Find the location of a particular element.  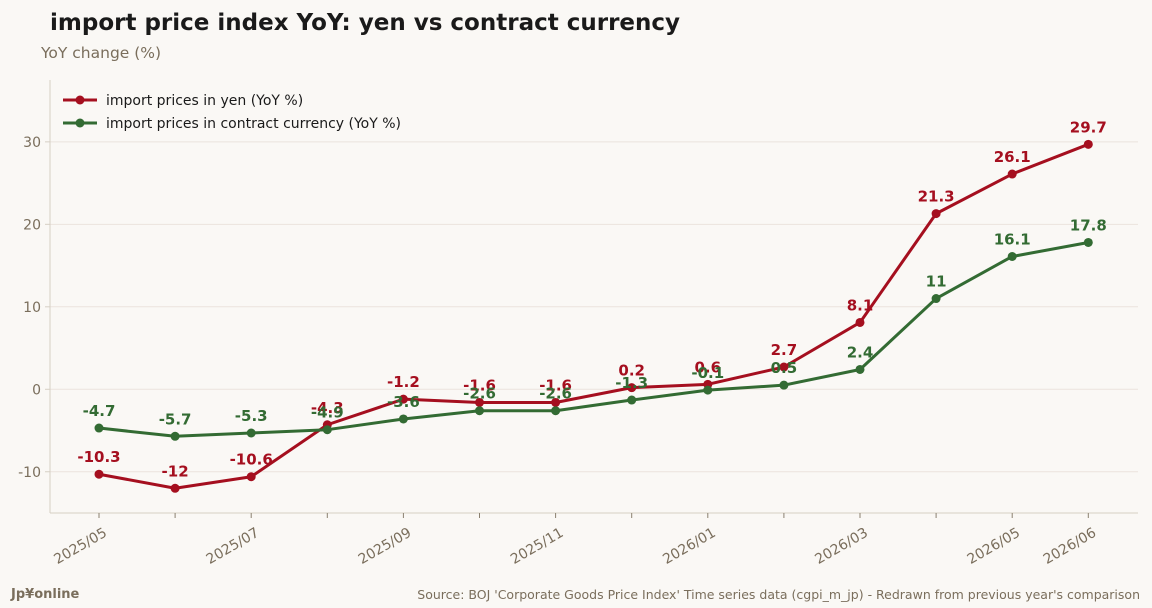

data-label-0: -4.3 is located at coordinates (327, 408).